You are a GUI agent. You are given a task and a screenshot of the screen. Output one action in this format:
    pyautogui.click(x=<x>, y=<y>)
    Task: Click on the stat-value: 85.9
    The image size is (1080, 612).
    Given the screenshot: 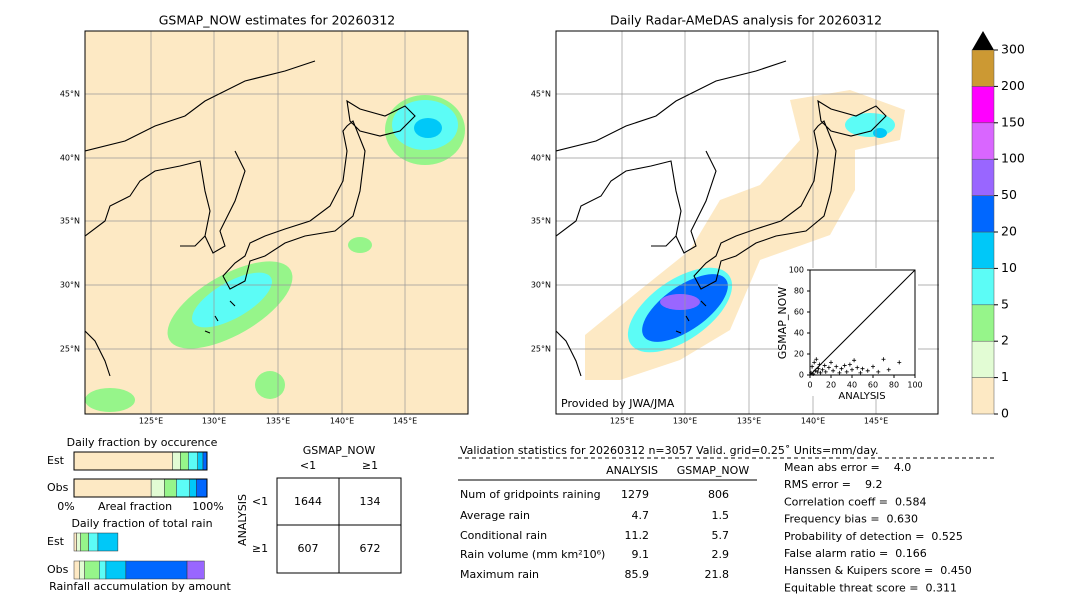 What is the action you would take?
    pyautogui.click(x=637, y=574)
    